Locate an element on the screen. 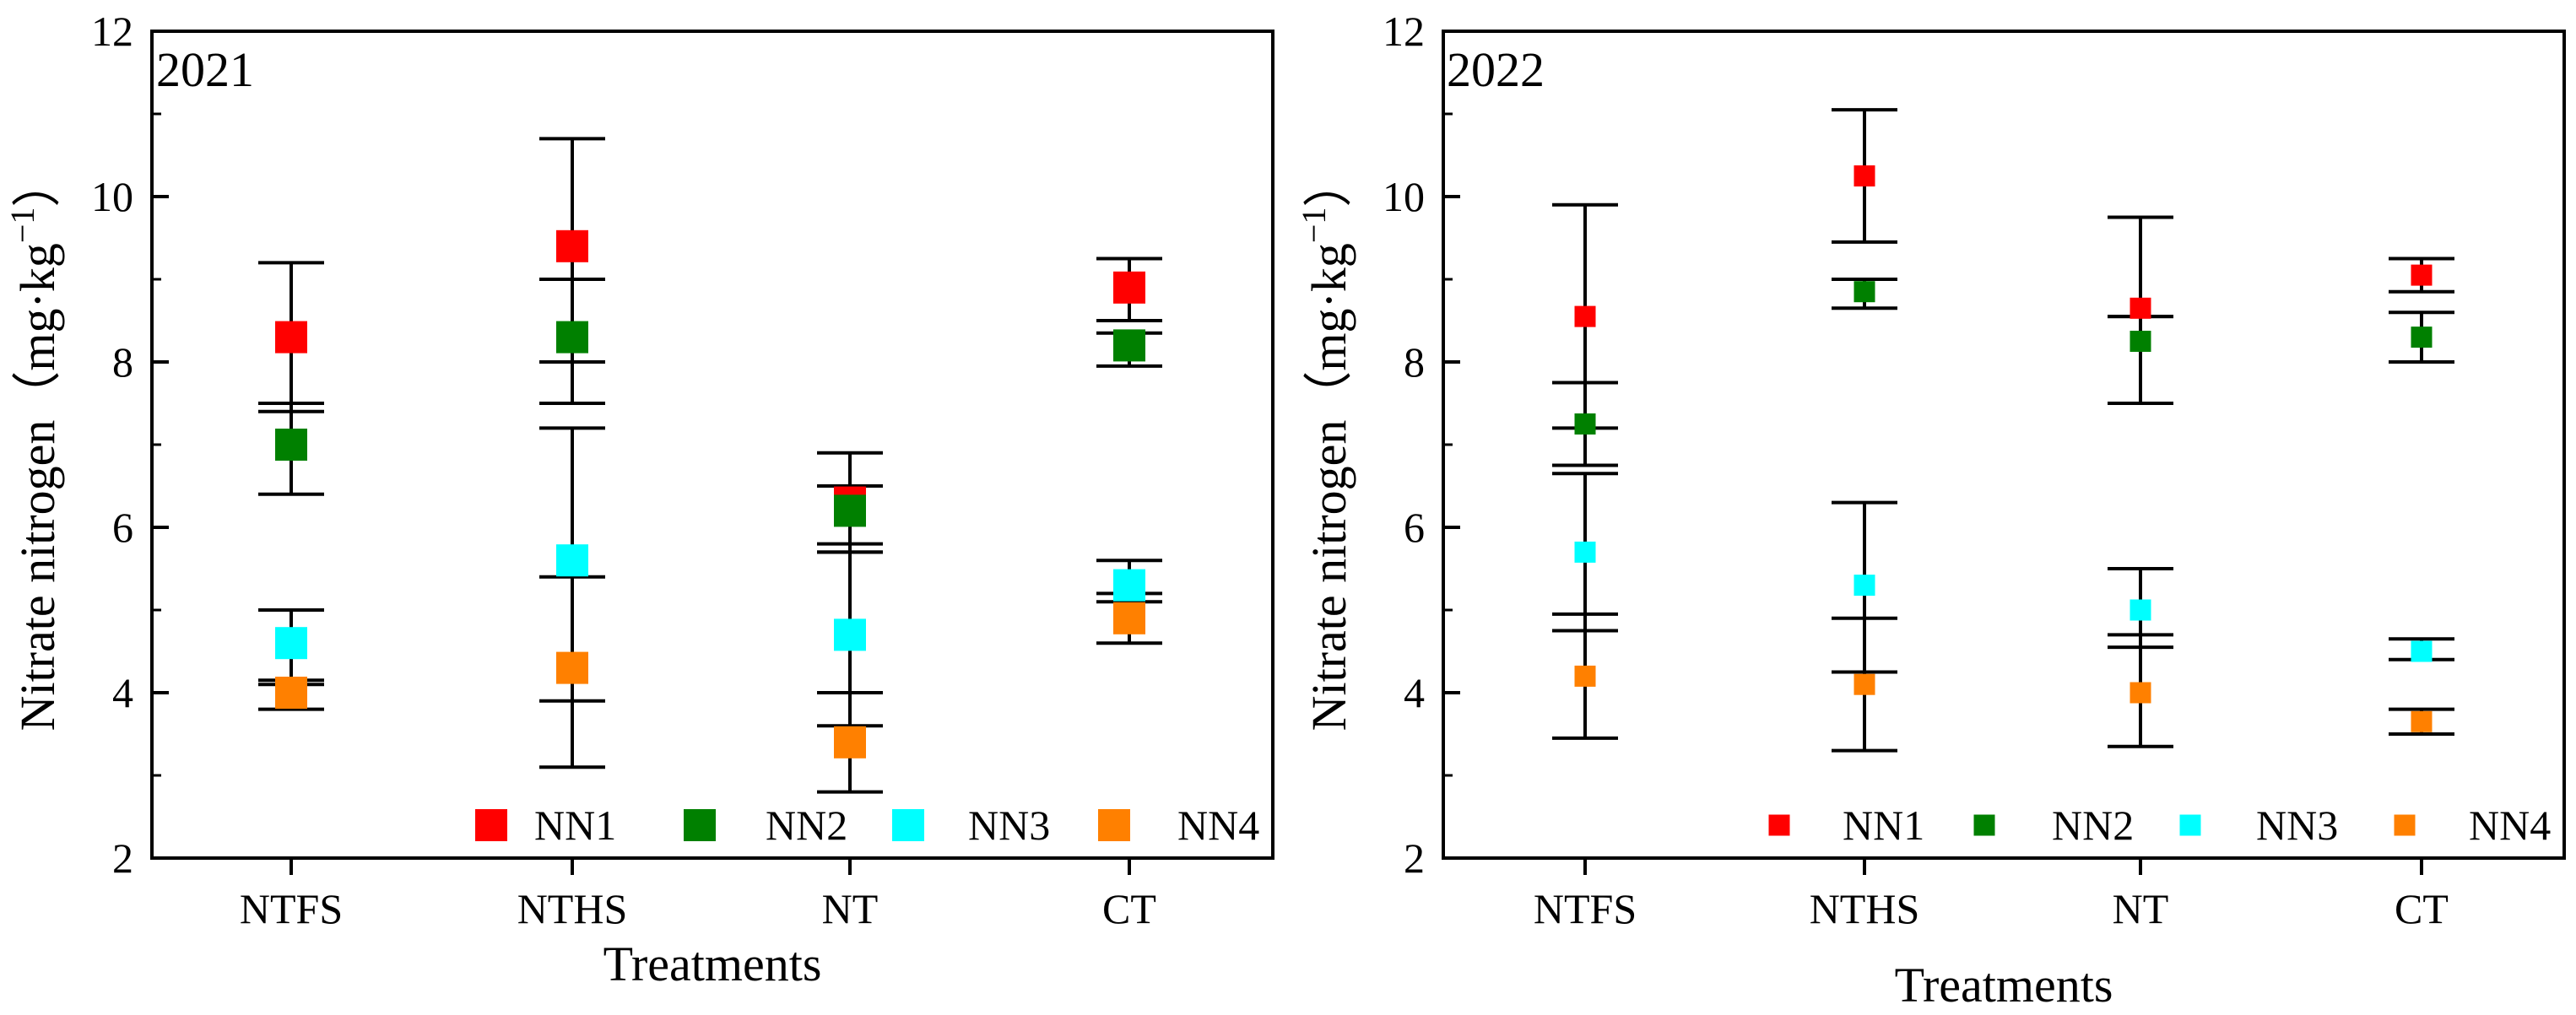  panel-year-label: 2022 is located at coordinates (1496, 69).